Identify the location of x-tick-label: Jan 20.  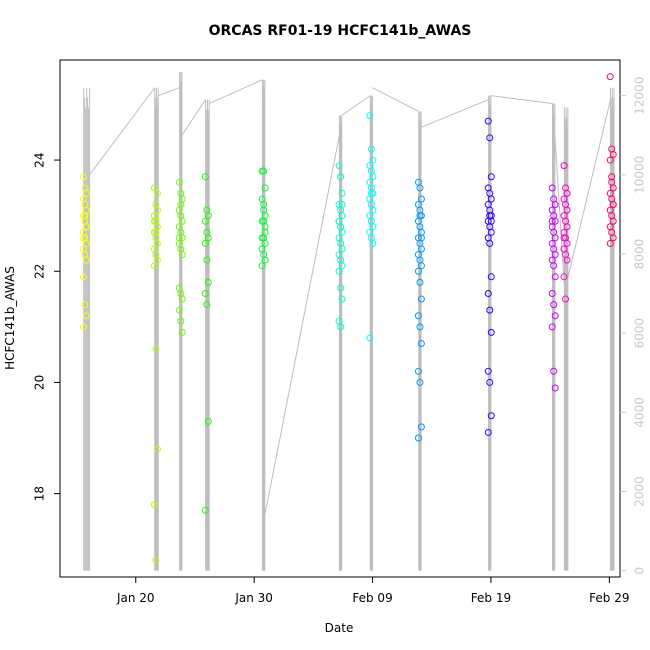
(135, 598).